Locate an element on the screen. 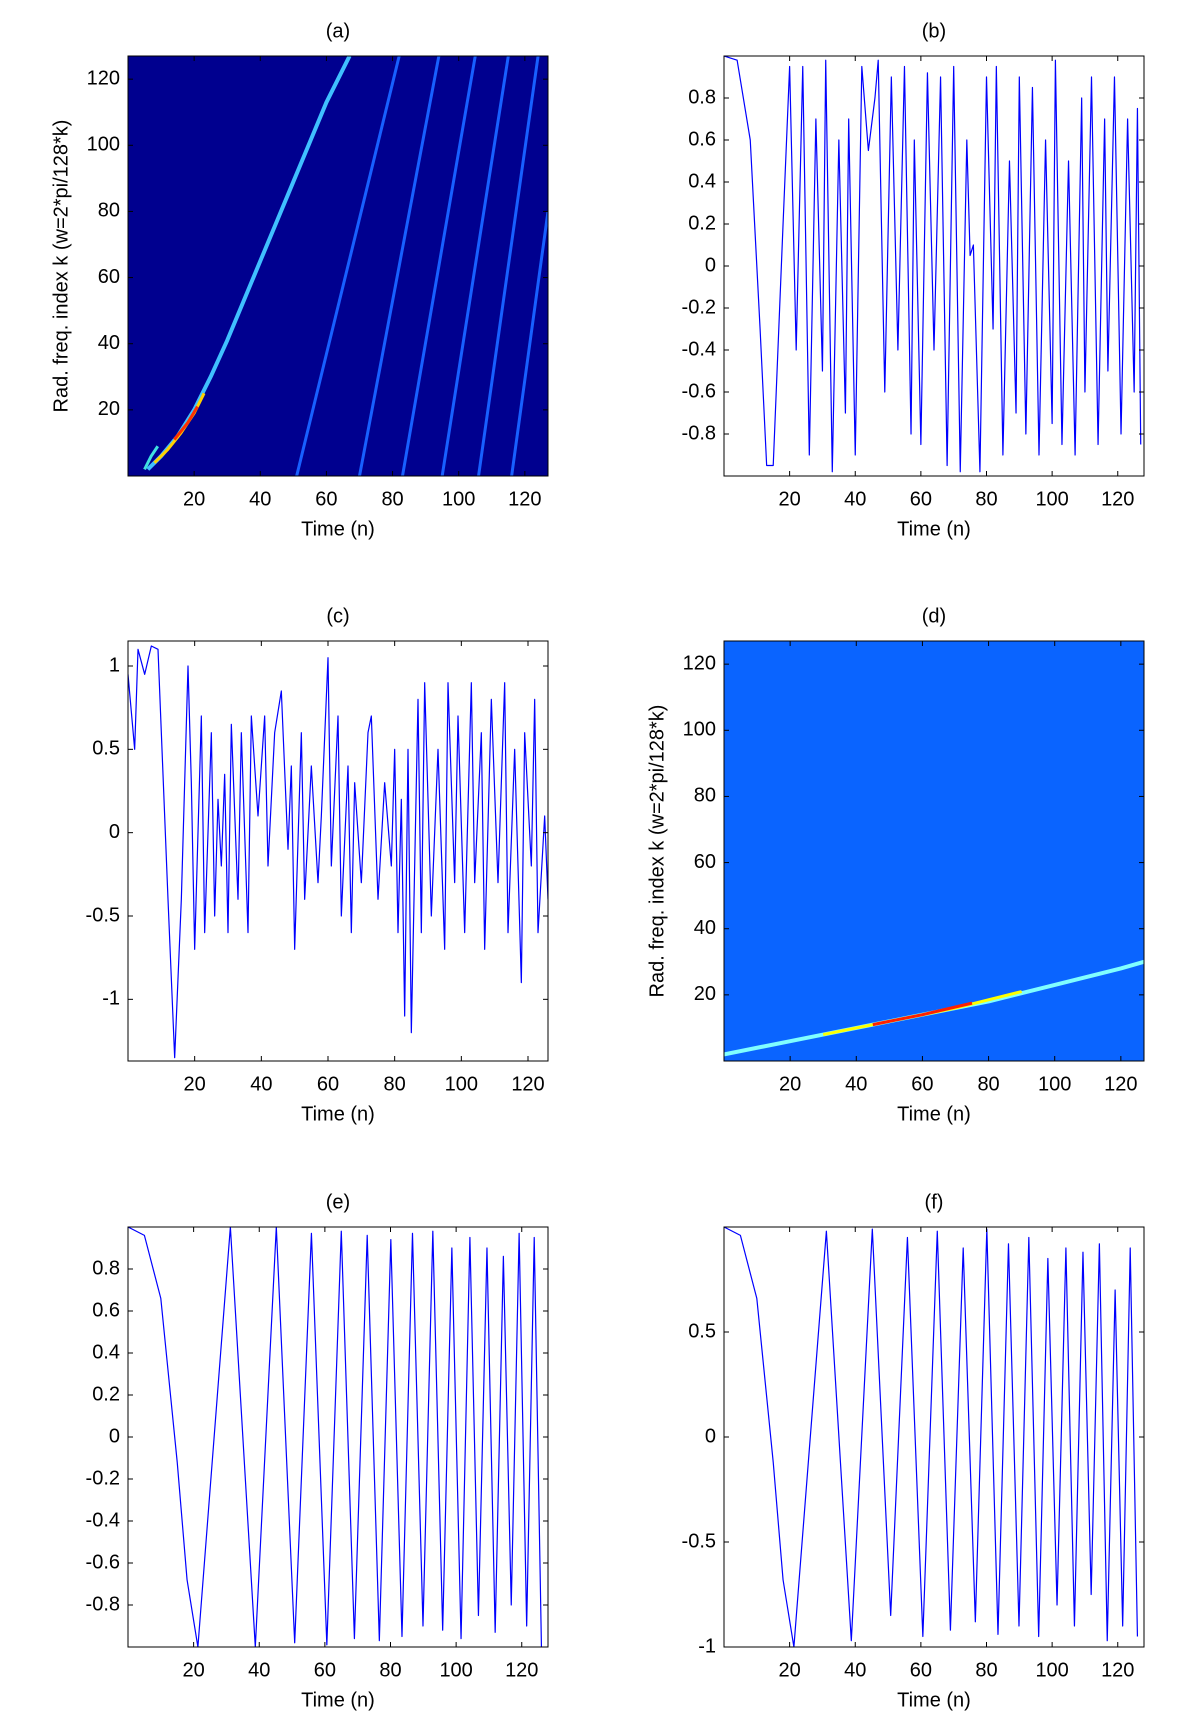 The height and width of the screenshot is (1732, 1200). panel: (c) 20 40 60 80 100 120 -1 -0.5 0 0.5 1 Time (n) is located at coordinates (317, 865).